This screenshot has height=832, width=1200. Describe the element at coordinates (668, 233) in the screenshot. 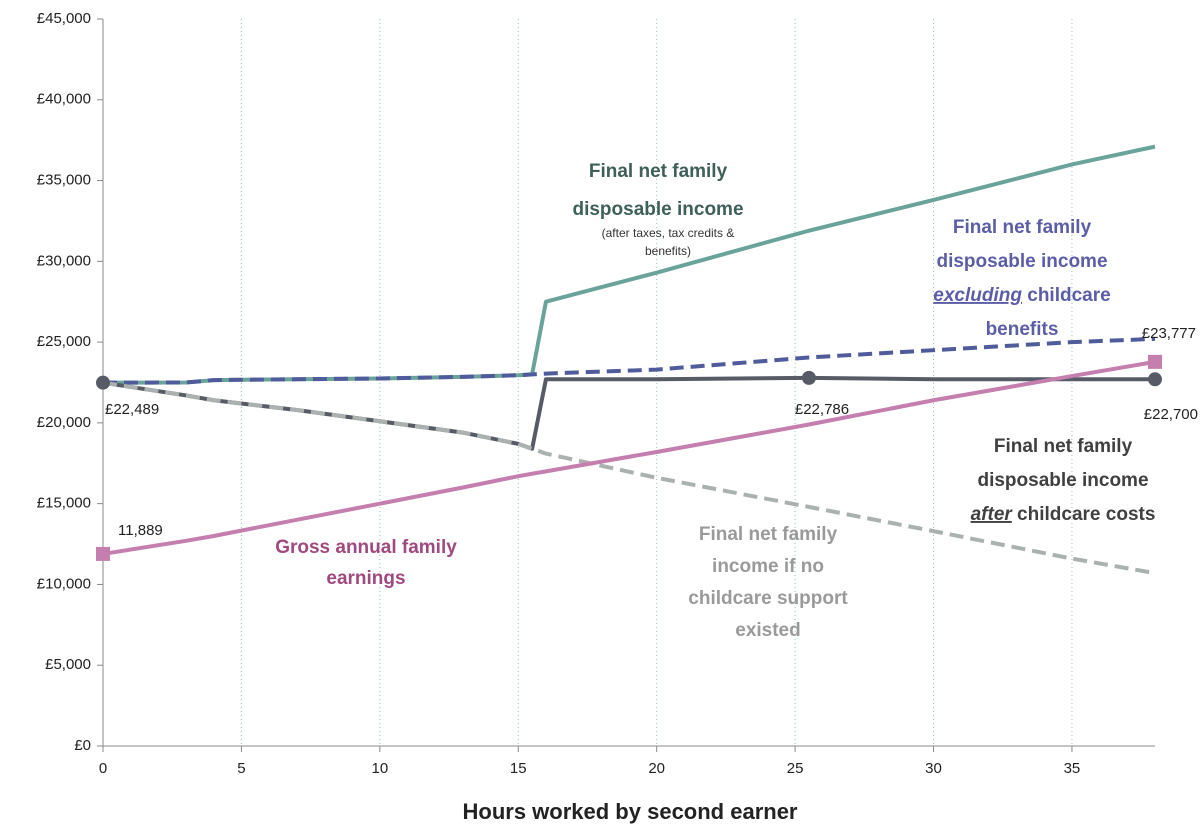

I see `series-note: (after taxes, tax credits &` at that location.